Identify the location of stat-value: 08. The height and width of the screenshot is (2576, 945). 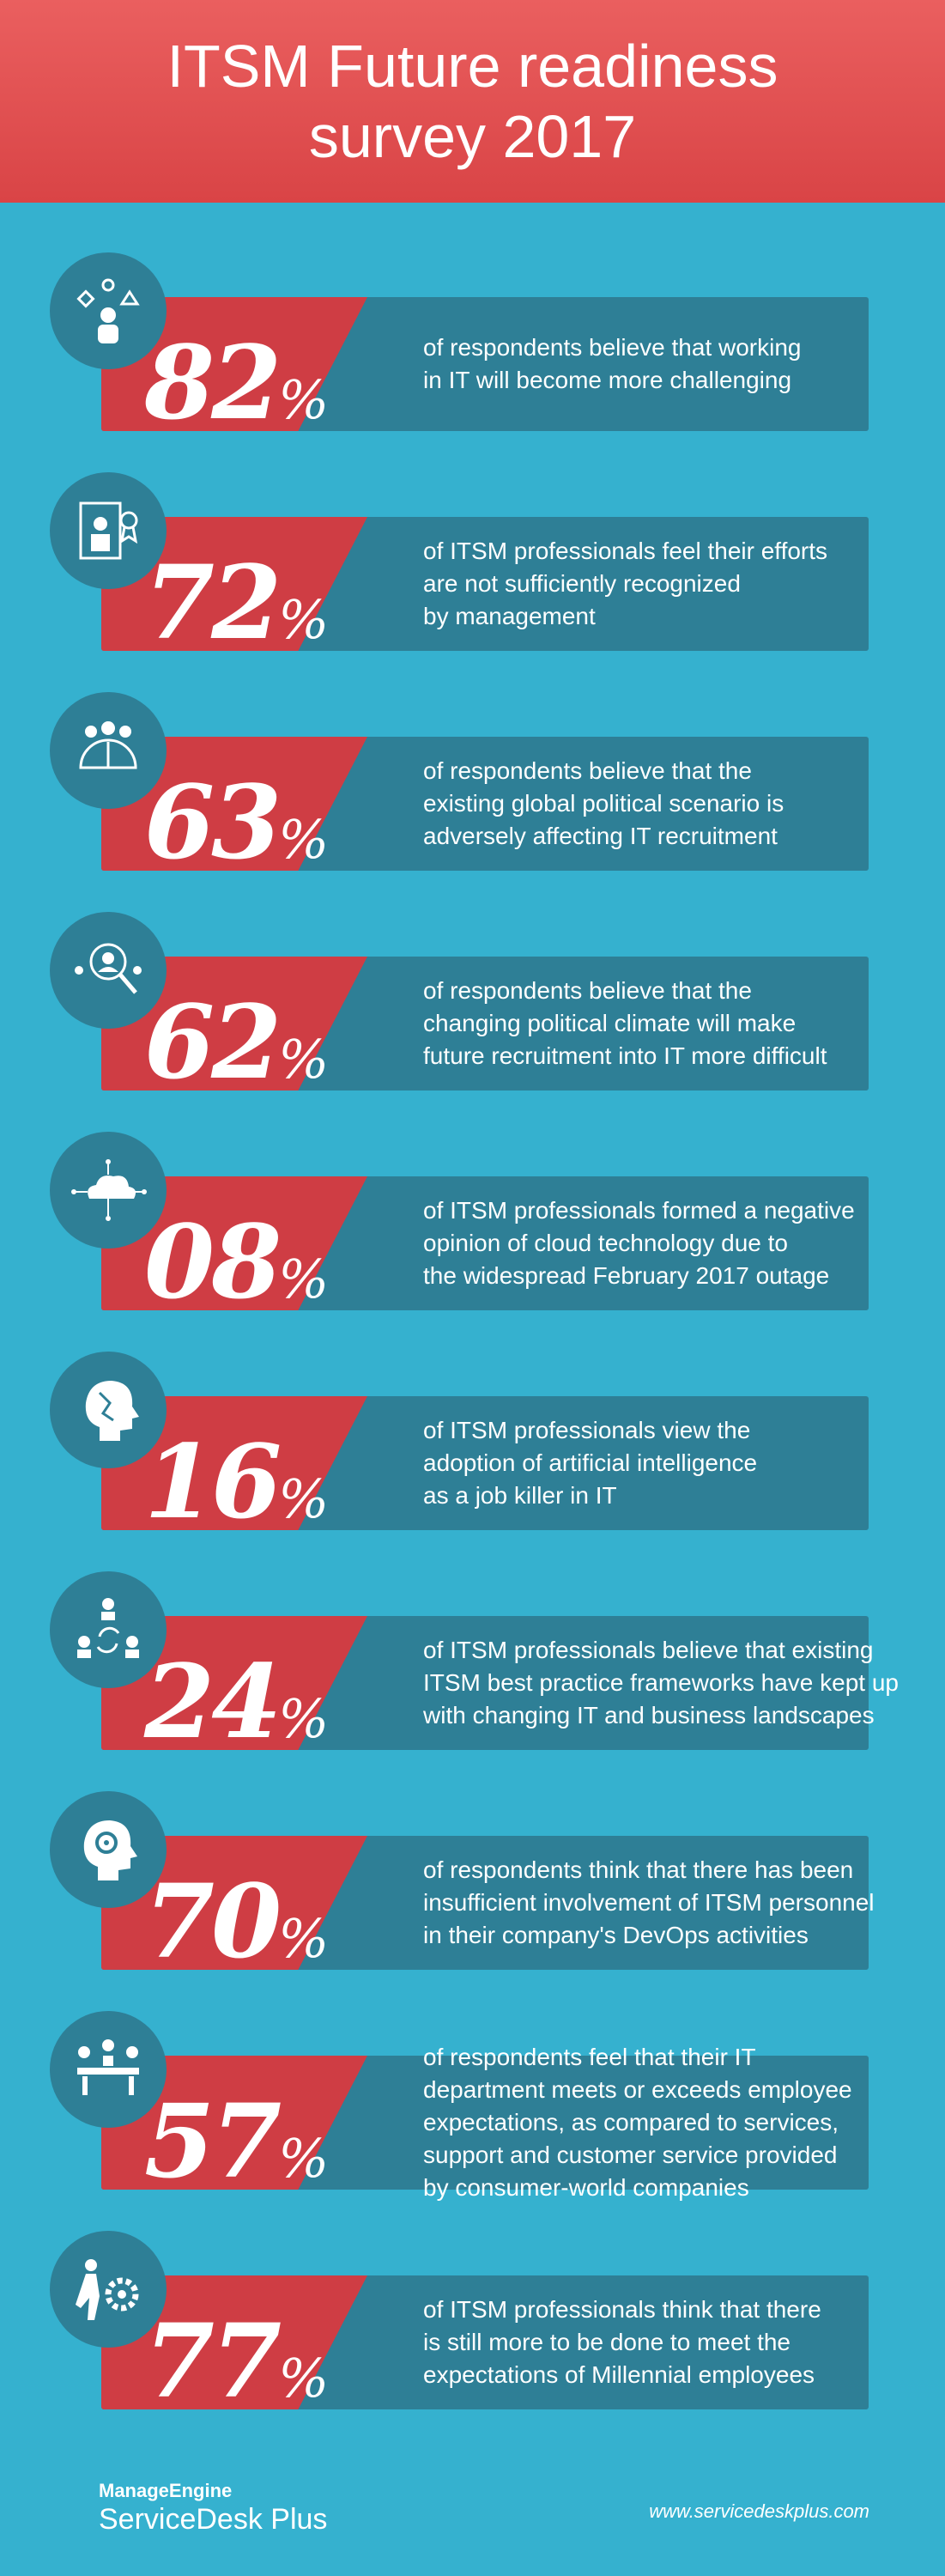
(213, 1261).